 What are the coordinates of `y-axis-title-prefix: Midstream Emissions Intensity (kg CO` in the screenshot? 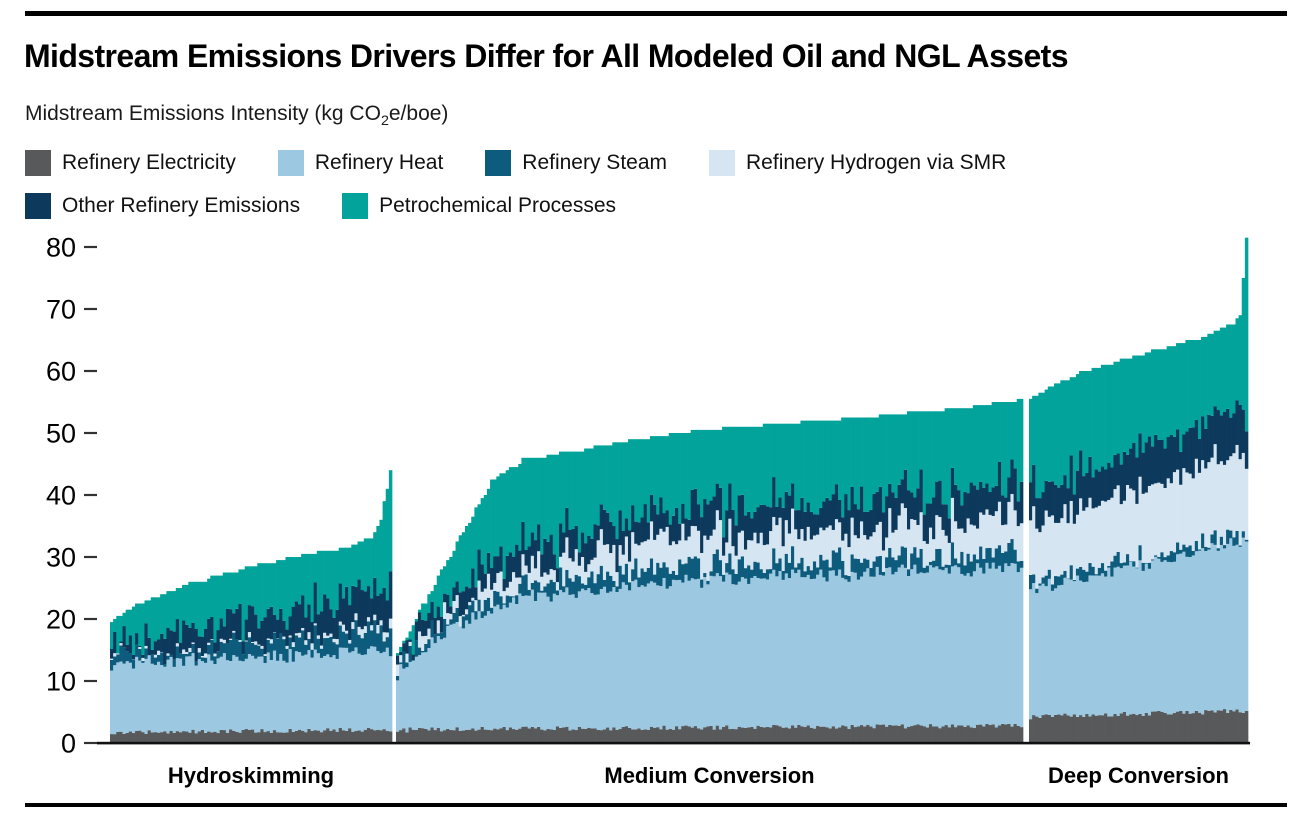 It's located at (203, 113).